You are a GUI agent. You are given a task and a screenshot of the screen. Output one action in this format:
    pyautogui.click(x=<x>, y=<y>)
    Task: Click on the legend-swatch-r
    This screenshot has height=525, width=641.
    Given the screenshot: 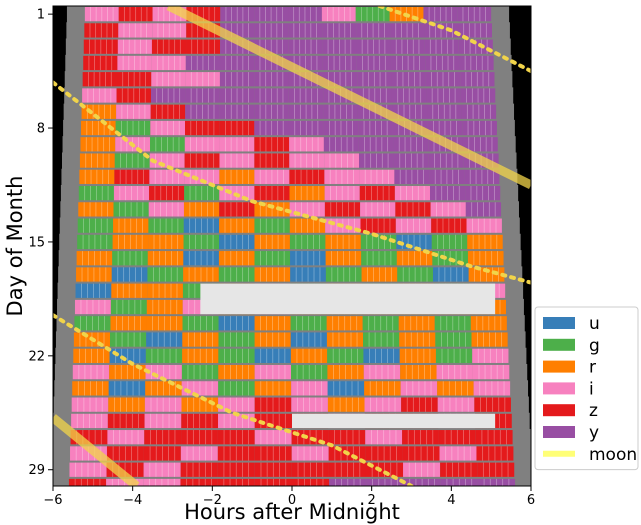 What is the action you would take?
    pyautogui.click(x=559, y=366)
    